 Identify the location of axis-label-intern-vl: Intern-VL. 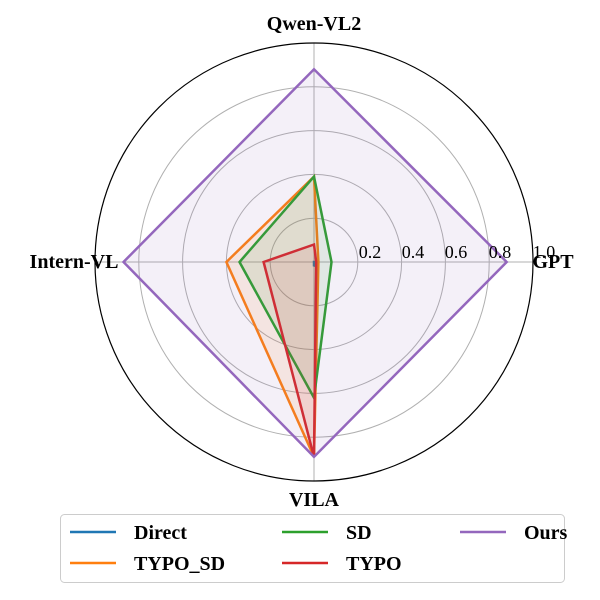
(74, 262).